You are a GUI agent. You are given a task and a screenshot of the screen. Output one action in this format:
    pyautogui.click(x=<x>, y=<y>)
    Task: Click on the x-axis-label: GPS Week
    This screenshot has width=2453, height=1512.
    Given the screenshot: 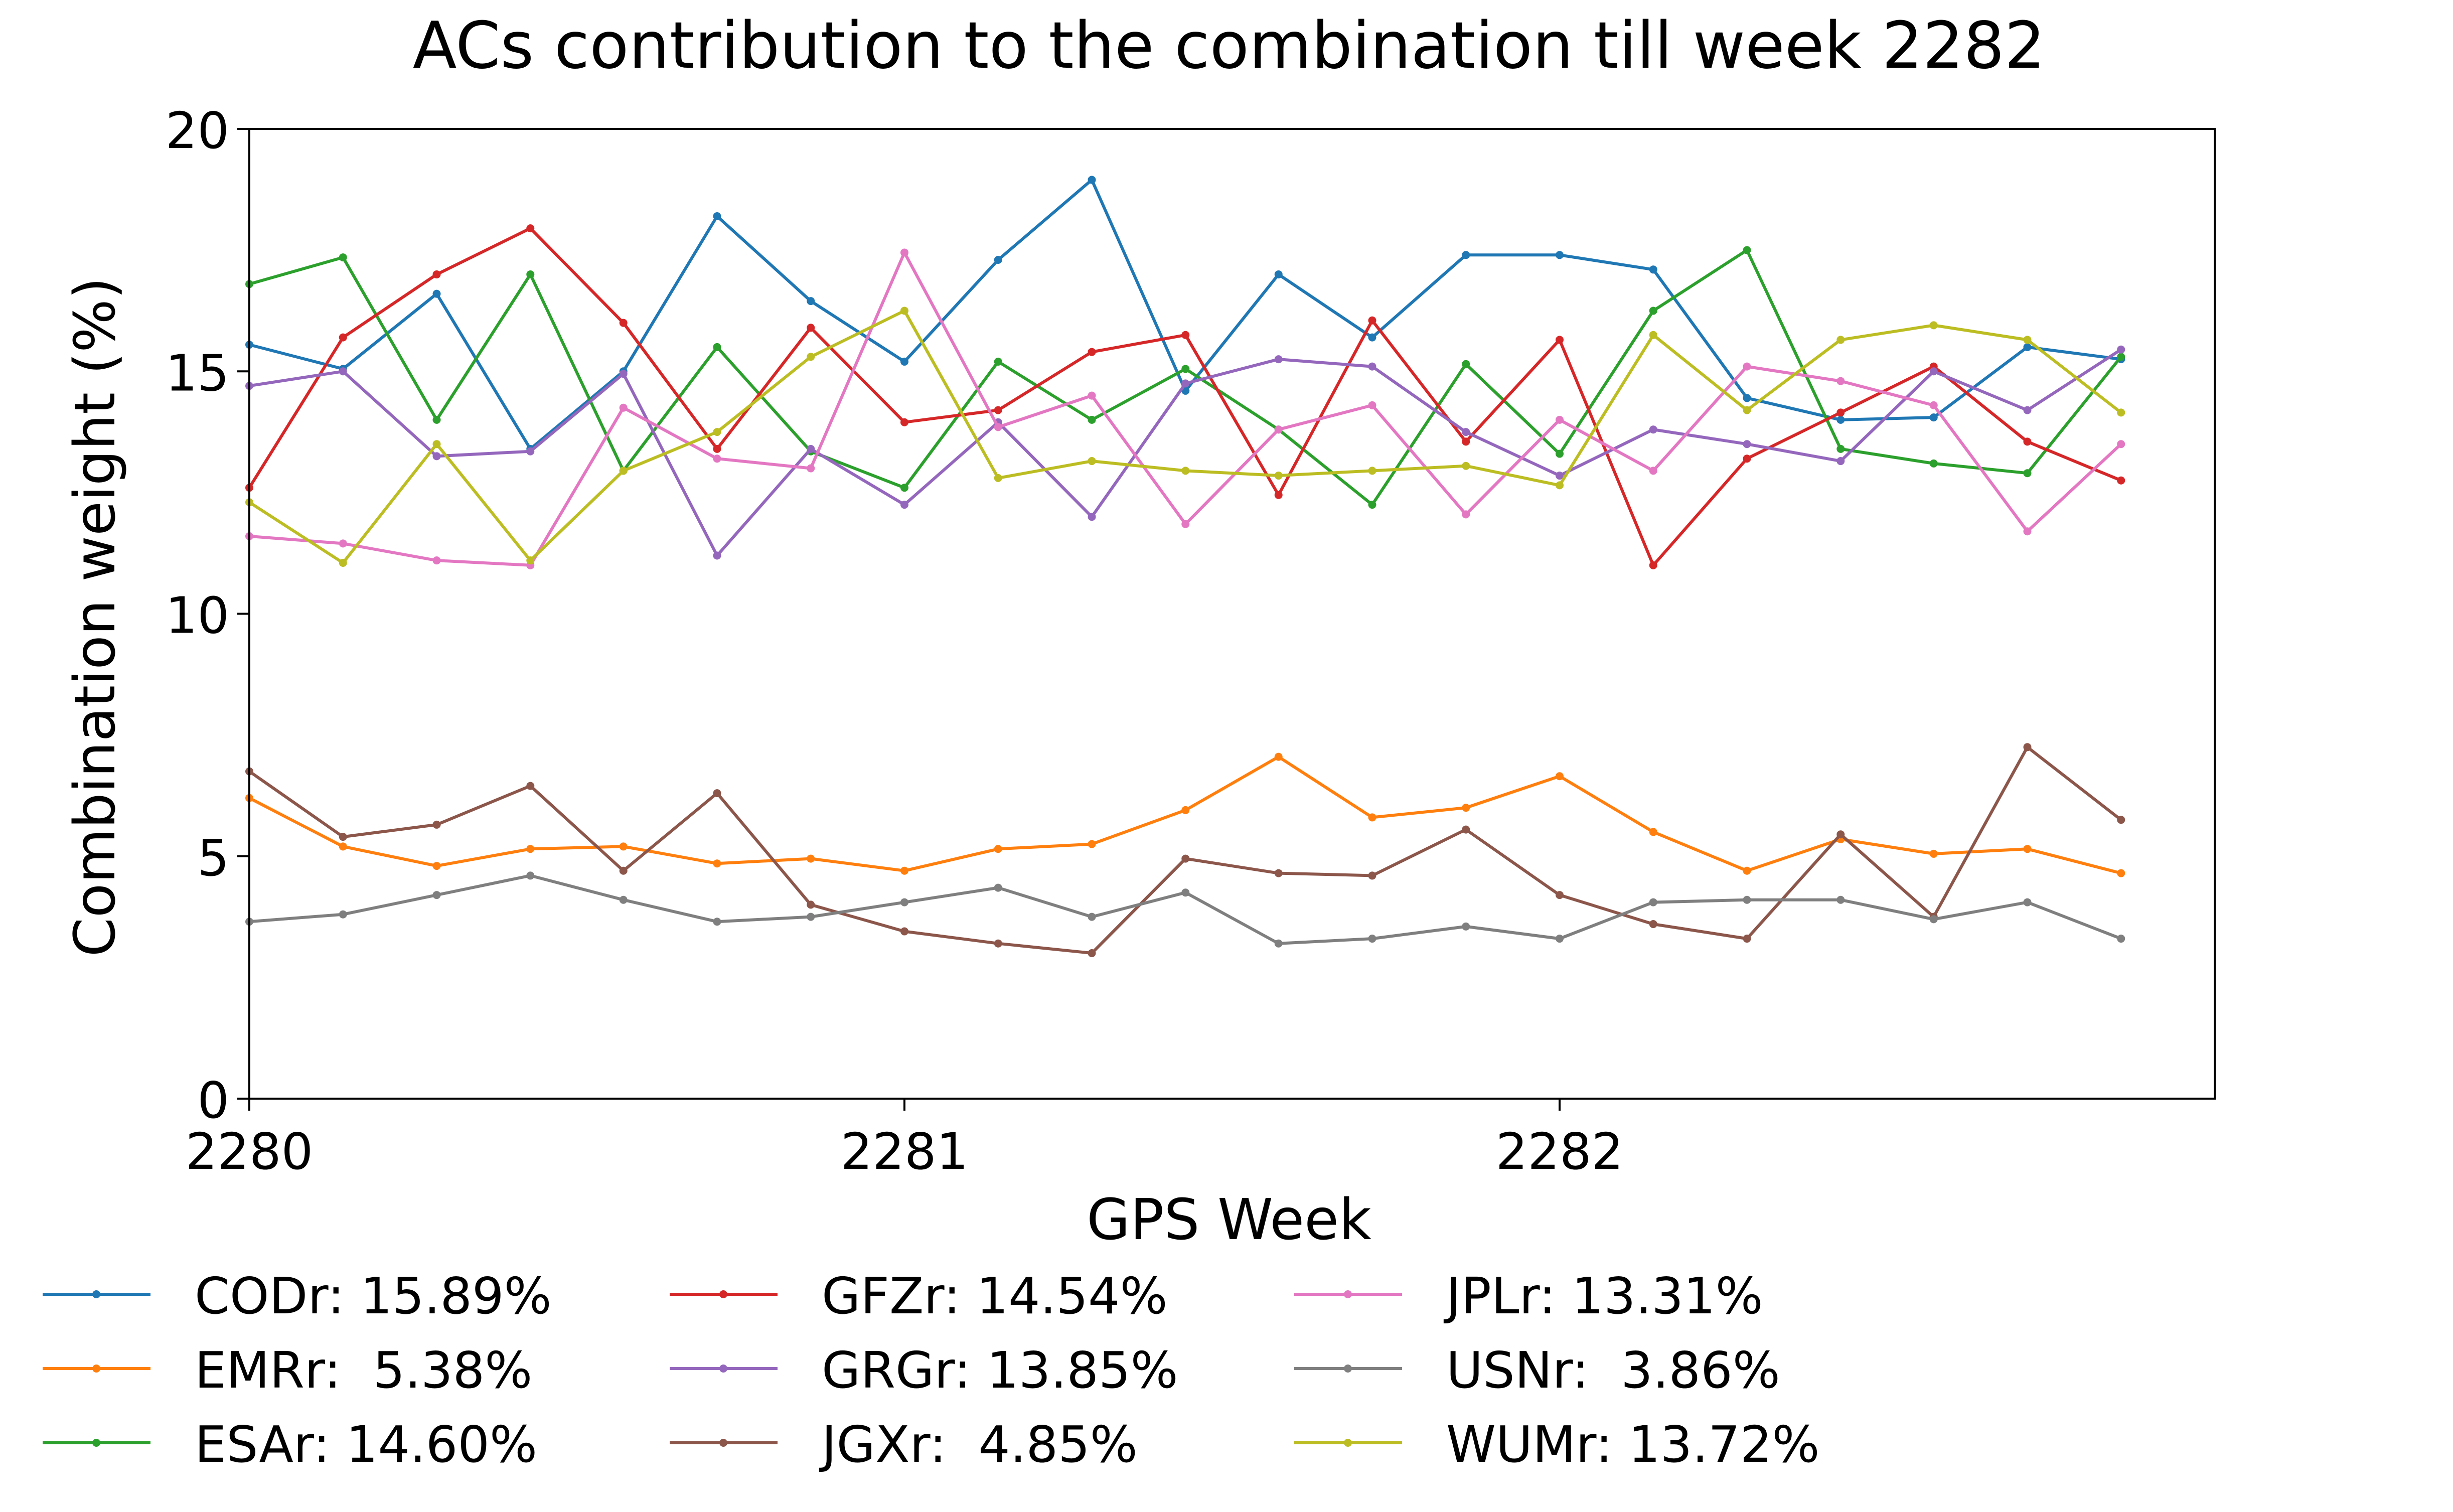 What is the action you would take?
    pyautogui.click(x=1229, y=1220)
    